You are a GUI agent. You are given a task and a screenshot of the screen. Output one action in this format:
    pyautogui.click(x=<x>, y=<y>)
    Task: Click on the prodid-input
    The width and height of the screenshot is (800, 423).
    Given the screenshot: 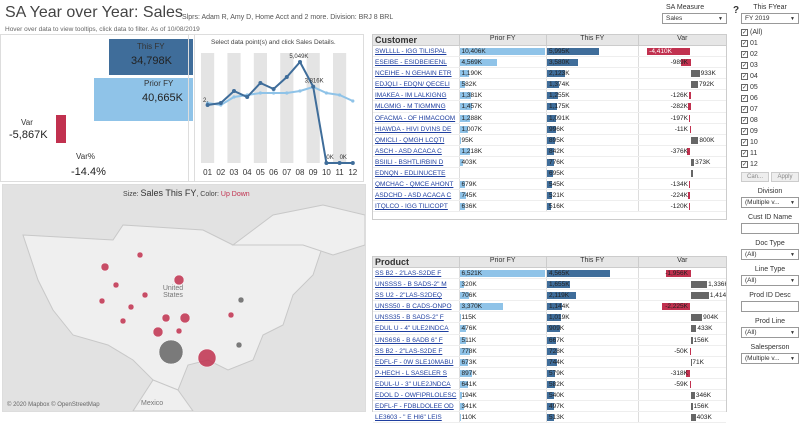 What is the action you would take?
    pyautogui.click(x=770, y=306)
    